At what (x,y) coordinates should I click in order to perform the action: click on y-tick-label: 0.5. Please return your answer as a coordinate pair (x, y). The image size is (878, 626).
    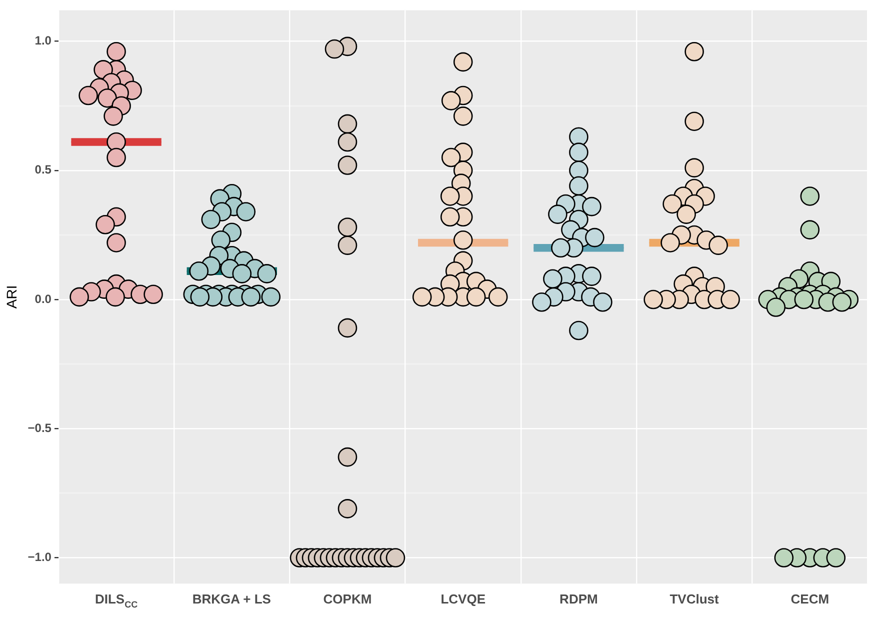
    Looking at the image, I should click on (43, 169).